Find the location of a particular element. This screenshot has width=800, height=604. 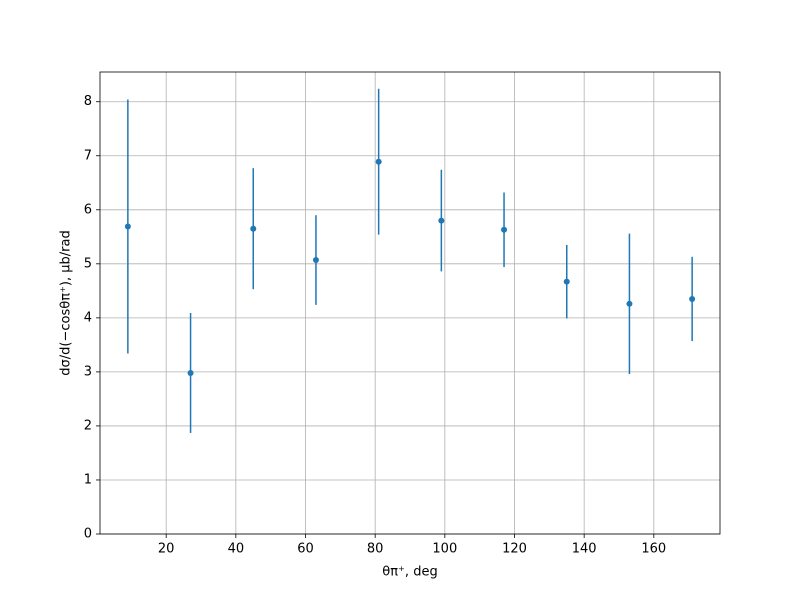

y-axis-label: dσ/d(−cosθπ⁺), μb/rad is located at coordinates (66, 302).